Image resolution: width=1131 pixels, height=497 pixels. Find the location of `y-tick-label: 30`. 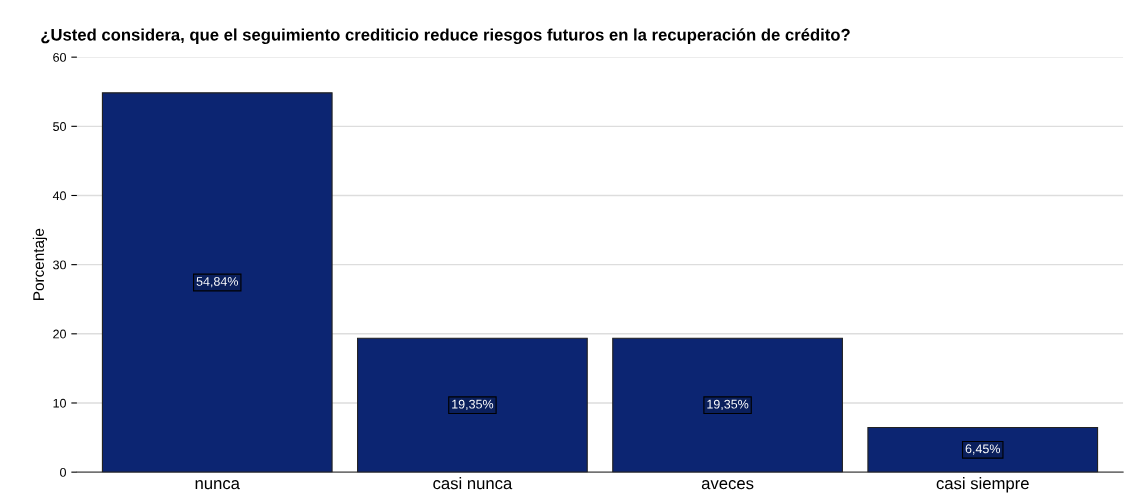

y-tick-label: 30 is located at coordinates (59, 265).